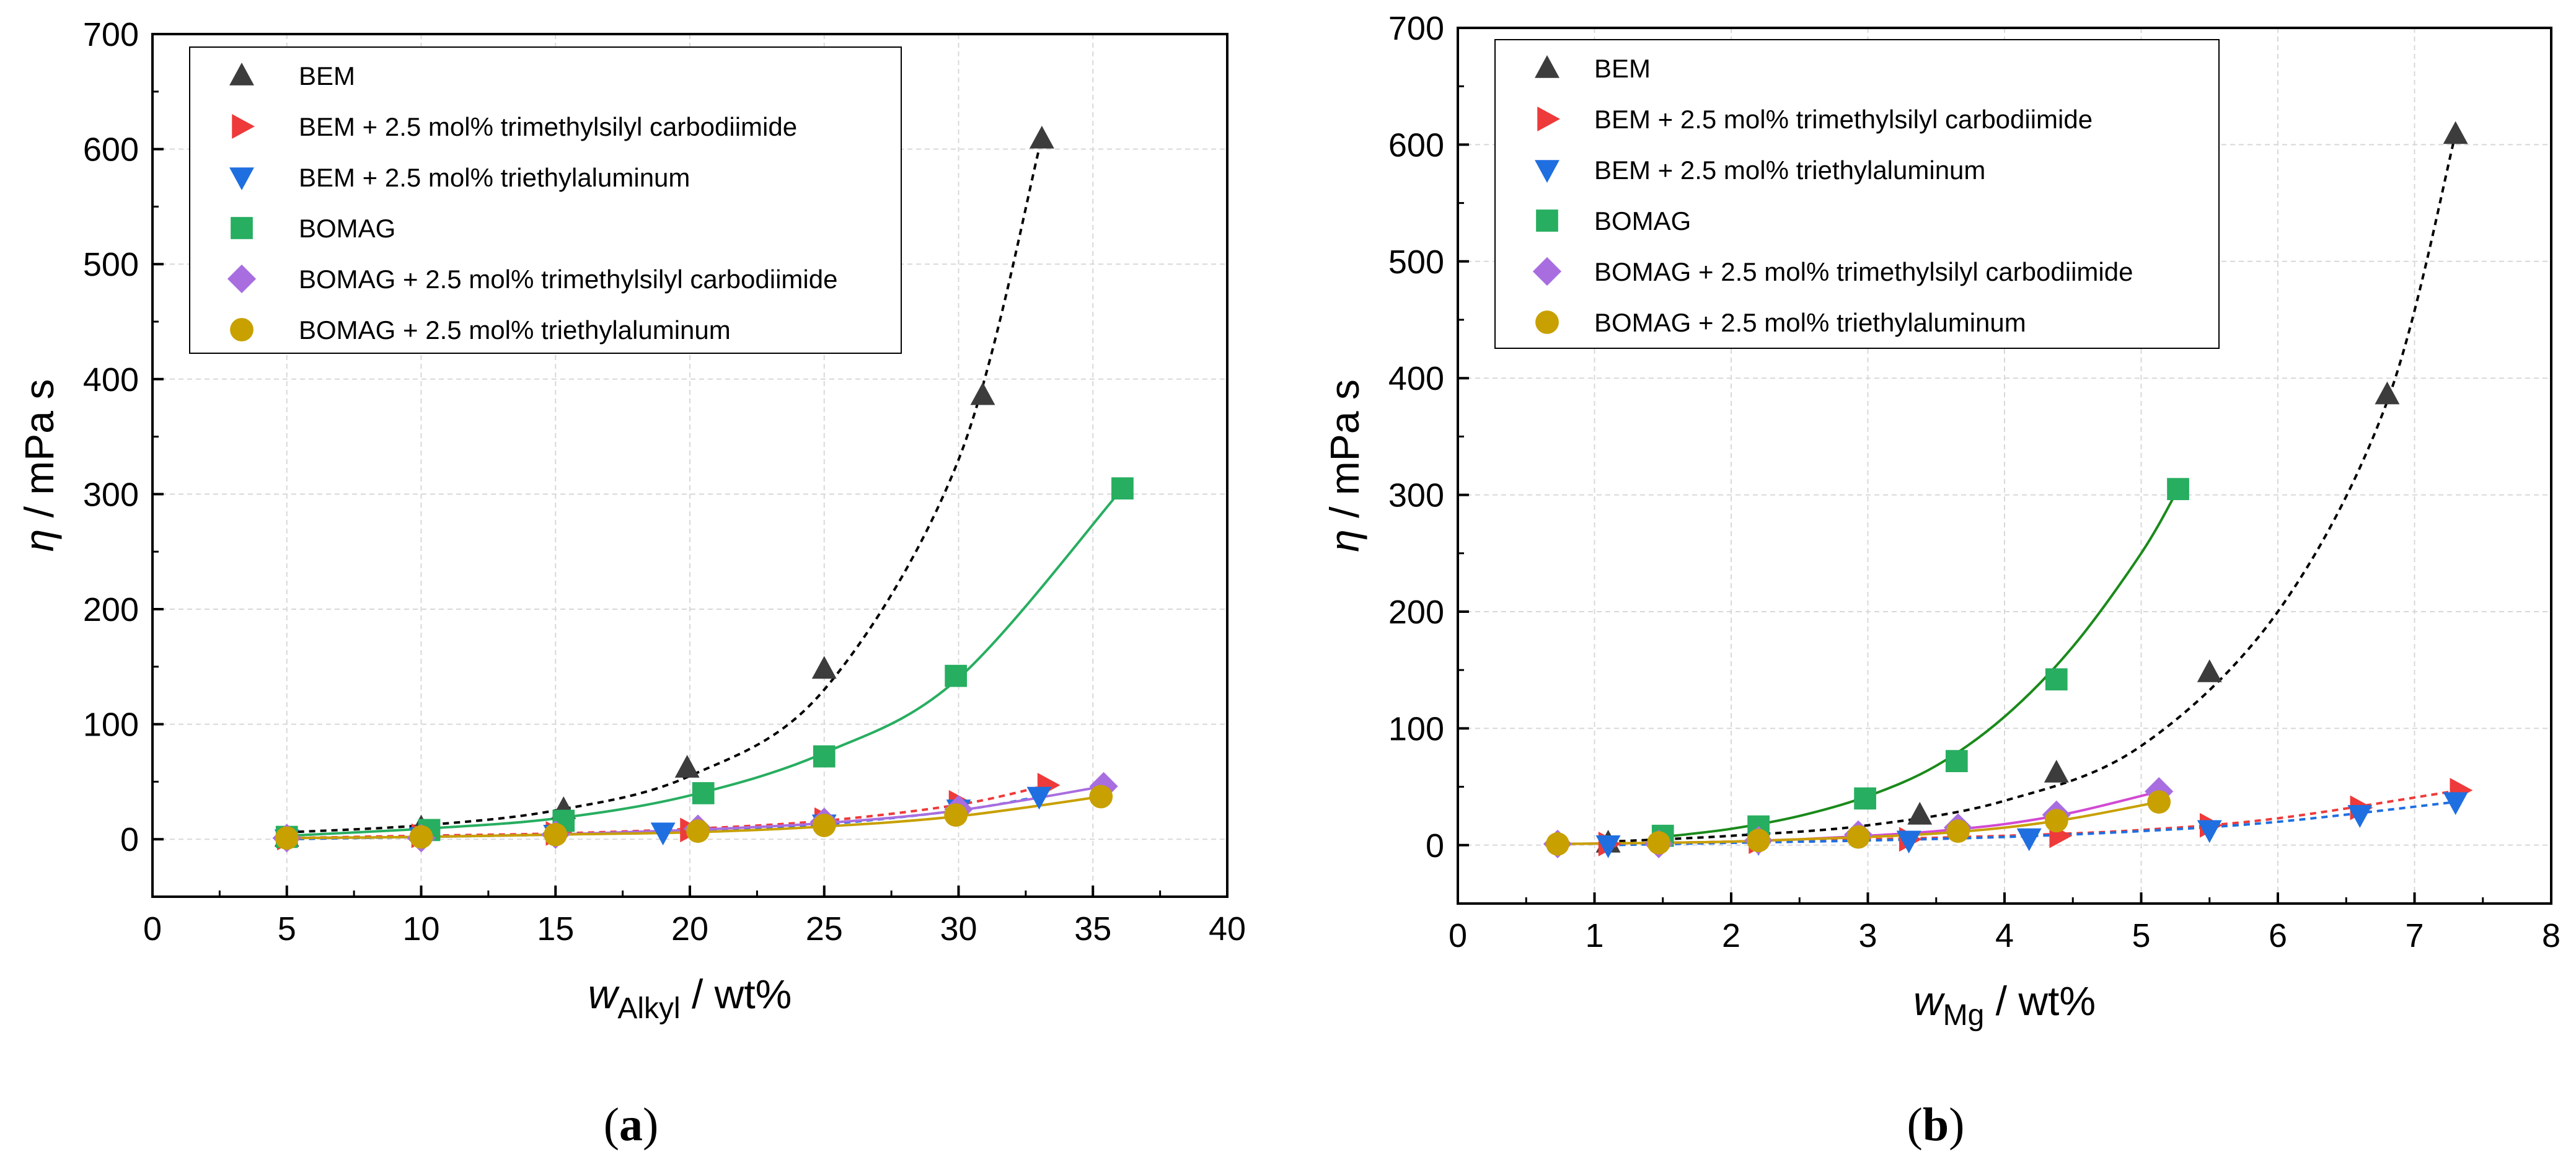 This screenshot has height=1170, width=2576. I want to click on x-axis-title: wMg / wt%, so click(2004, 1005).